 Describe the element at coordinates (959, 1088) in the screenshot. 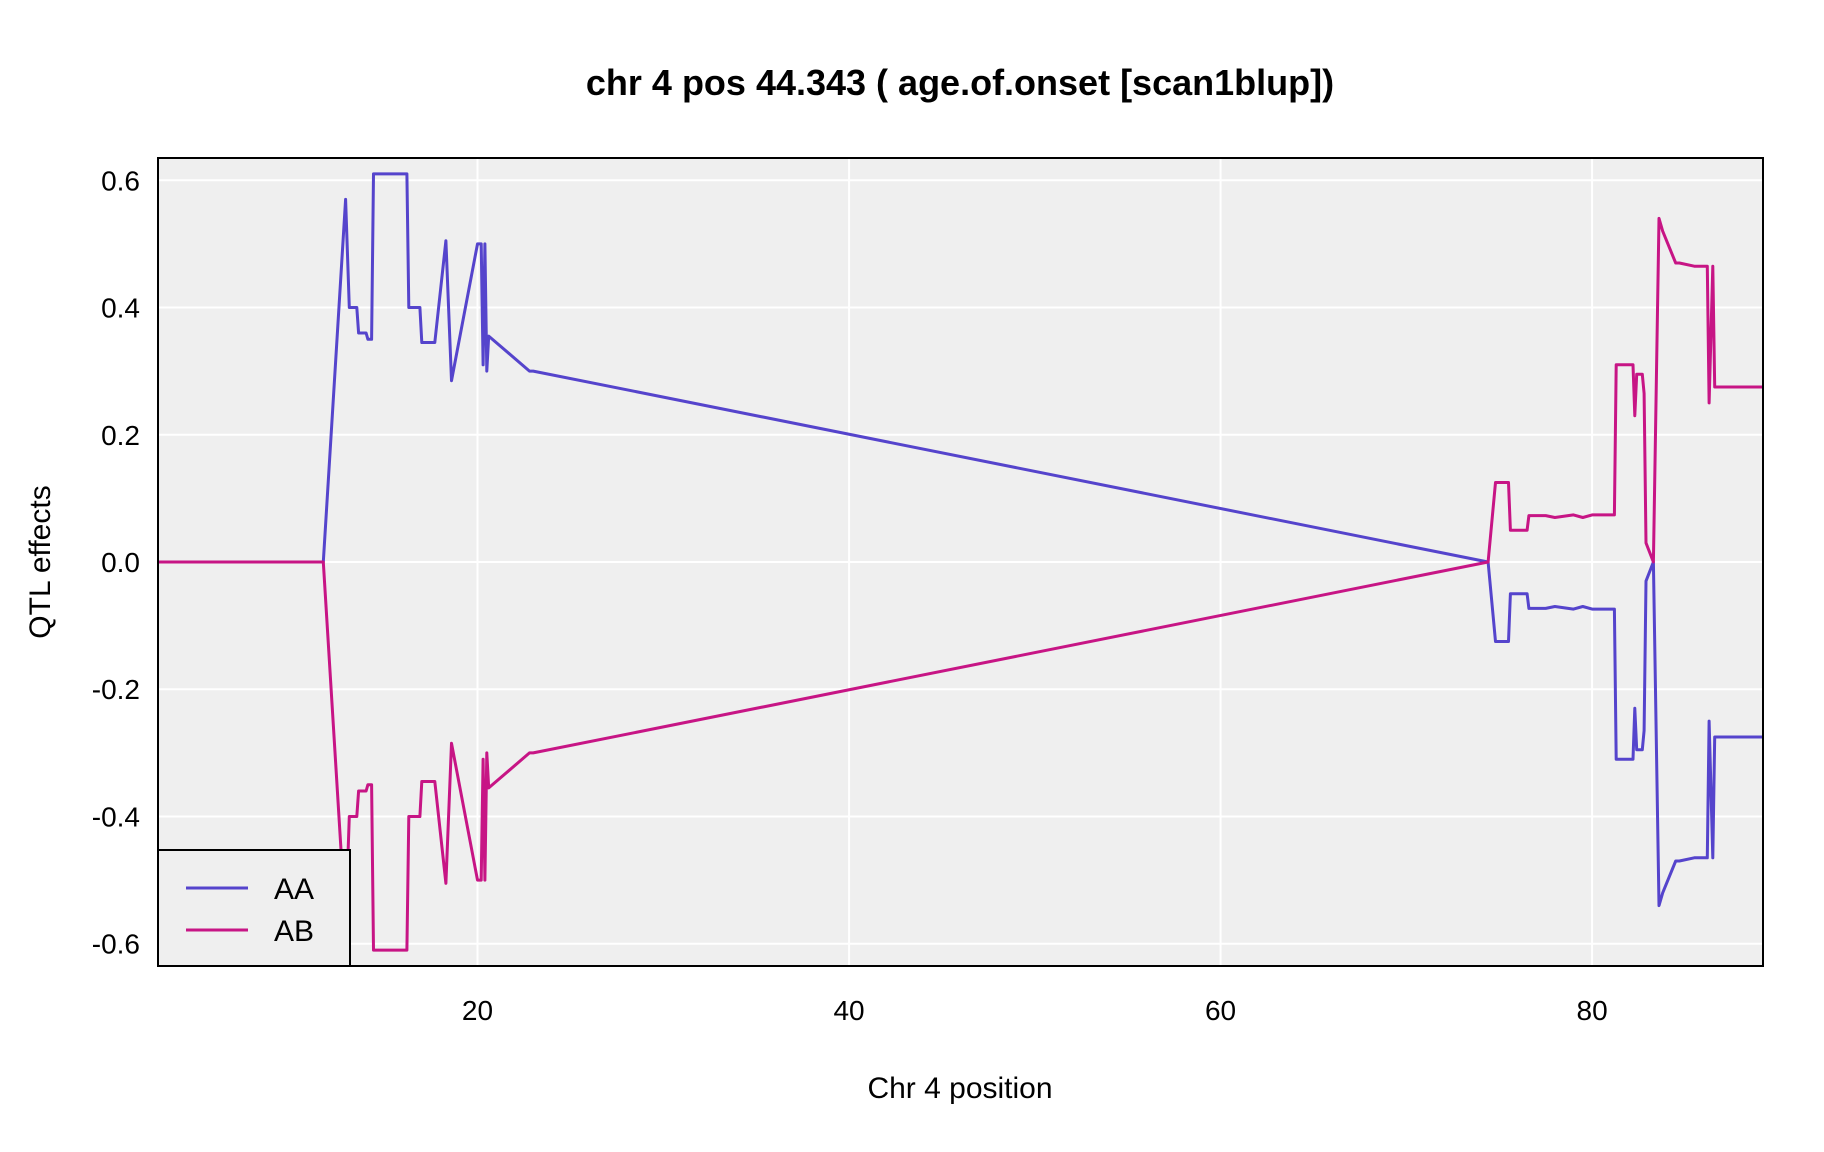

I see `x-axis-label: Chr 4 position` at that location.